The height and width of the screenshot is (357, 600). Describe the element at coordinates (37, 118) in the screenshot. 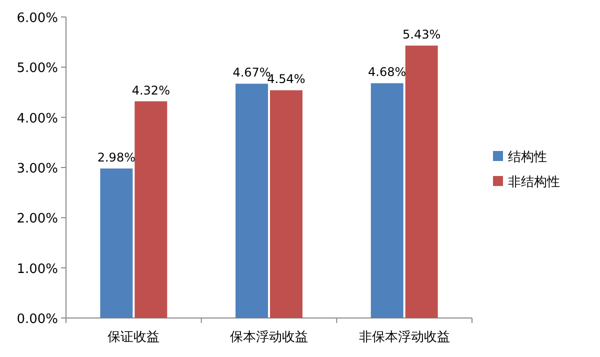

I see `y-tick-label: 4.00%` at that location.